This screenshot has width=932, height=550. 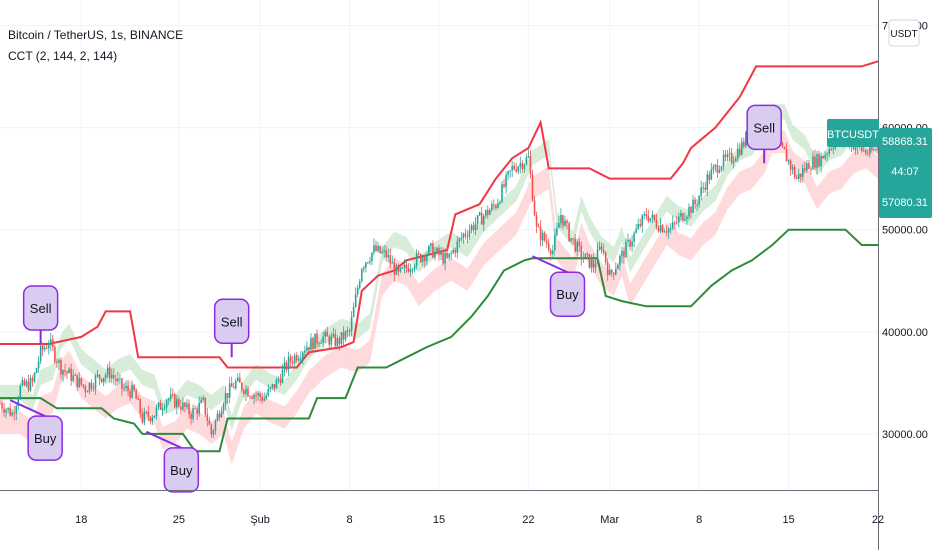 I want to click on currency-badge-box, so click(x=904, y=33).